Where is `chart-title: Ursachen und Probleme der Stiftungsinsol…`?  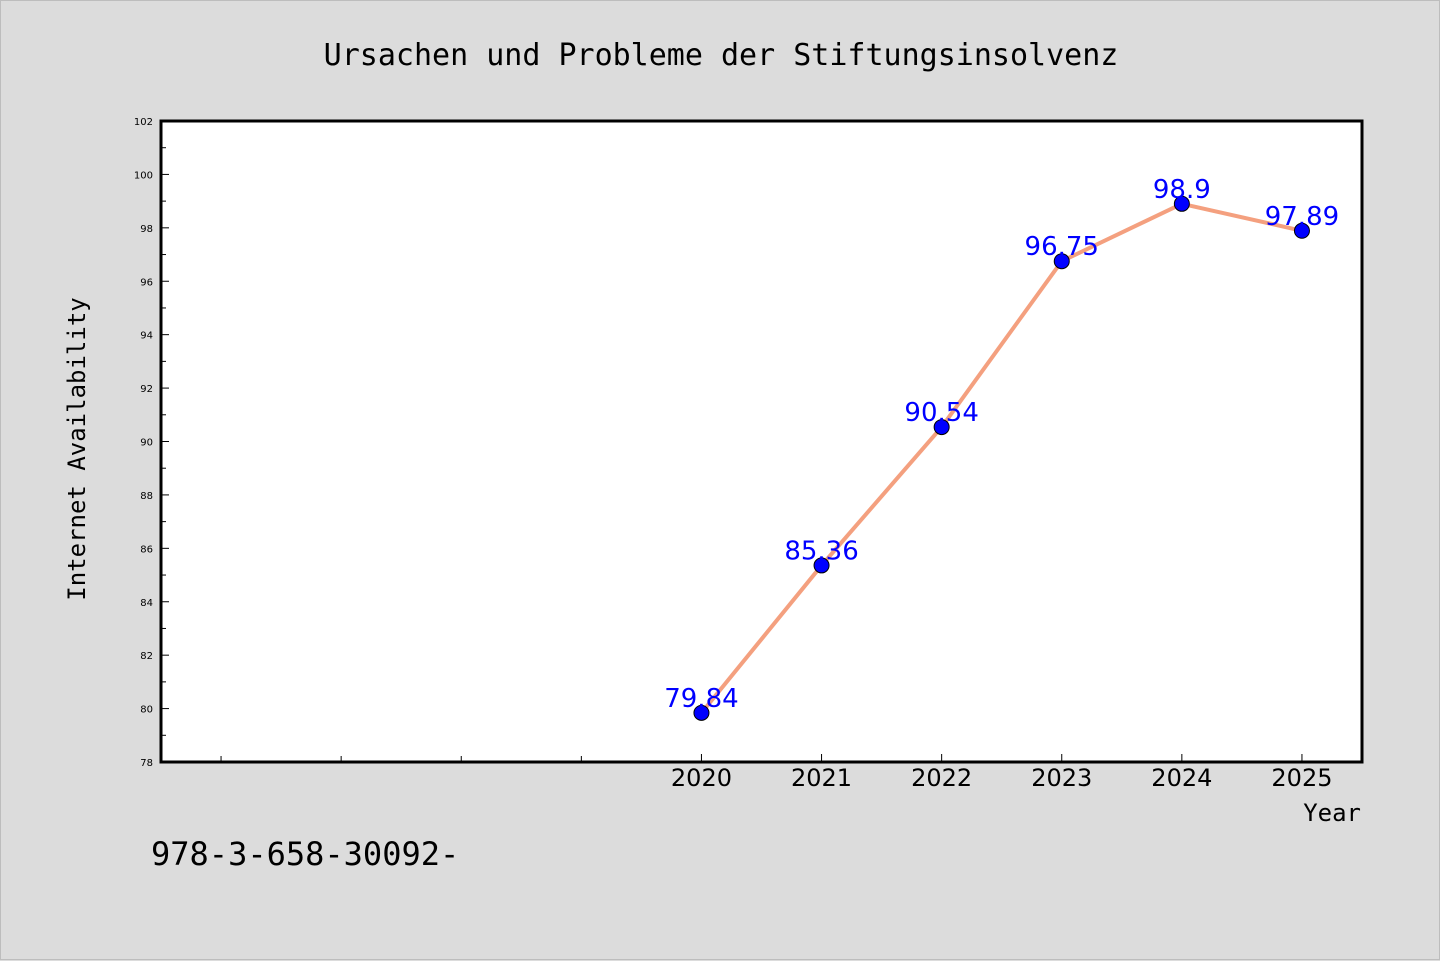 chart-title: Ursachen und Probleme der Stiftungsinsol… is located at coordinates (721, 55).